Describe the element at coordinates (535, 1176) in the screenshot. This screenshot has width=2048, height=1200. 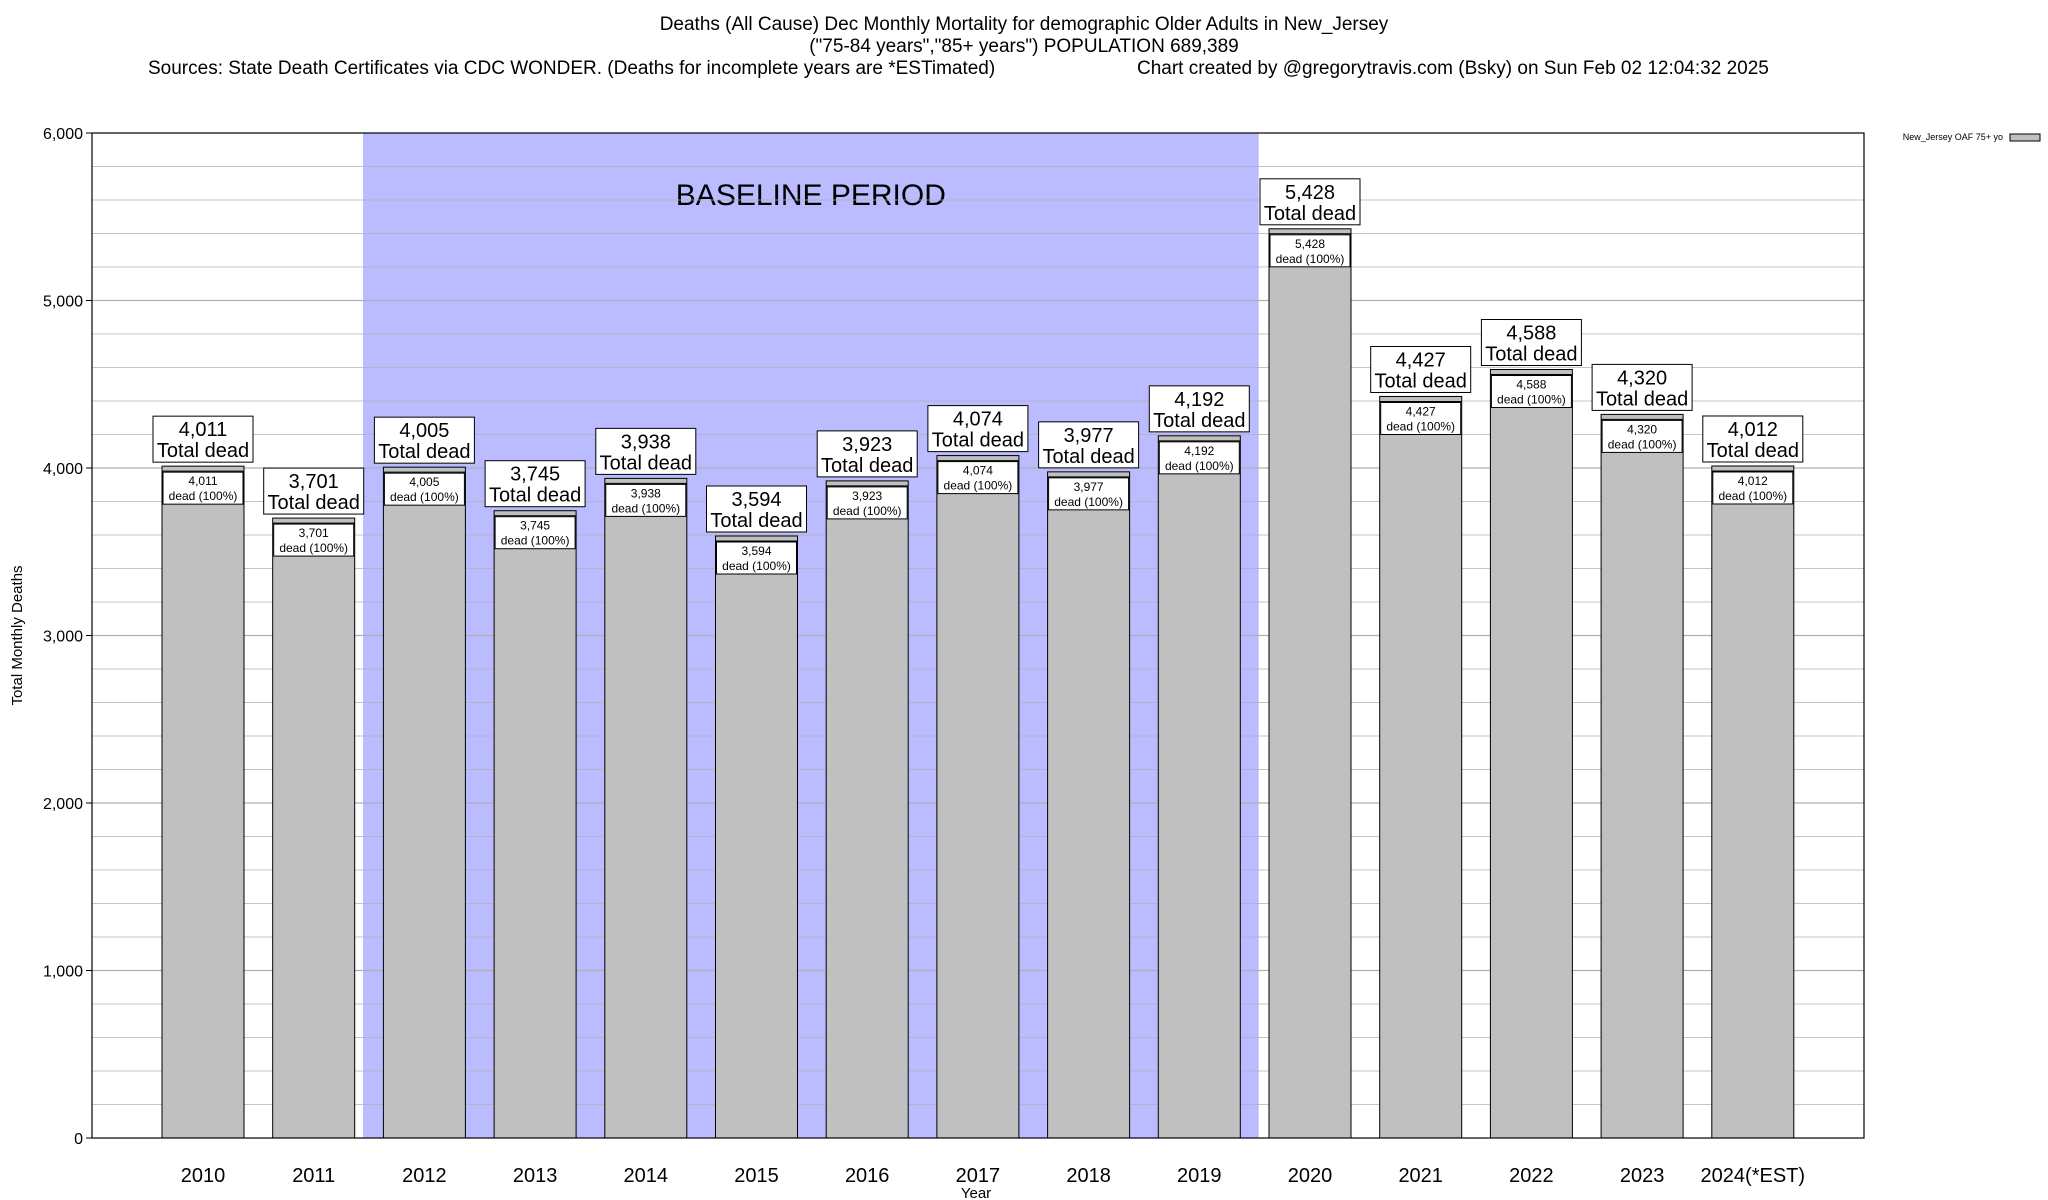
I see `x-tick-label: 2013` at that location.